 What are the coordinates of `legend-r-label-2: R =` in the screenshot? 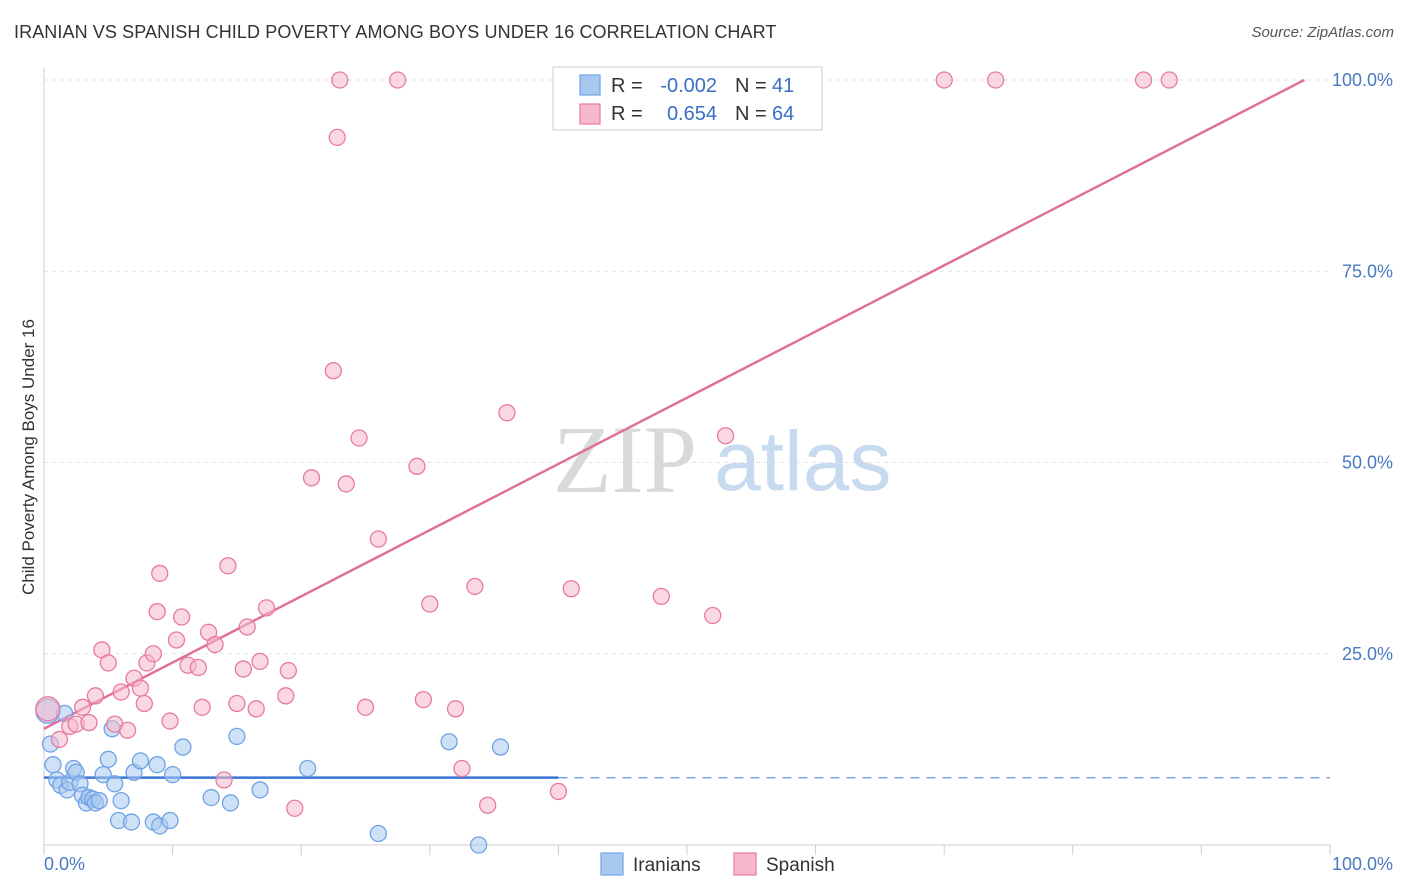 It's located at (627, 114).